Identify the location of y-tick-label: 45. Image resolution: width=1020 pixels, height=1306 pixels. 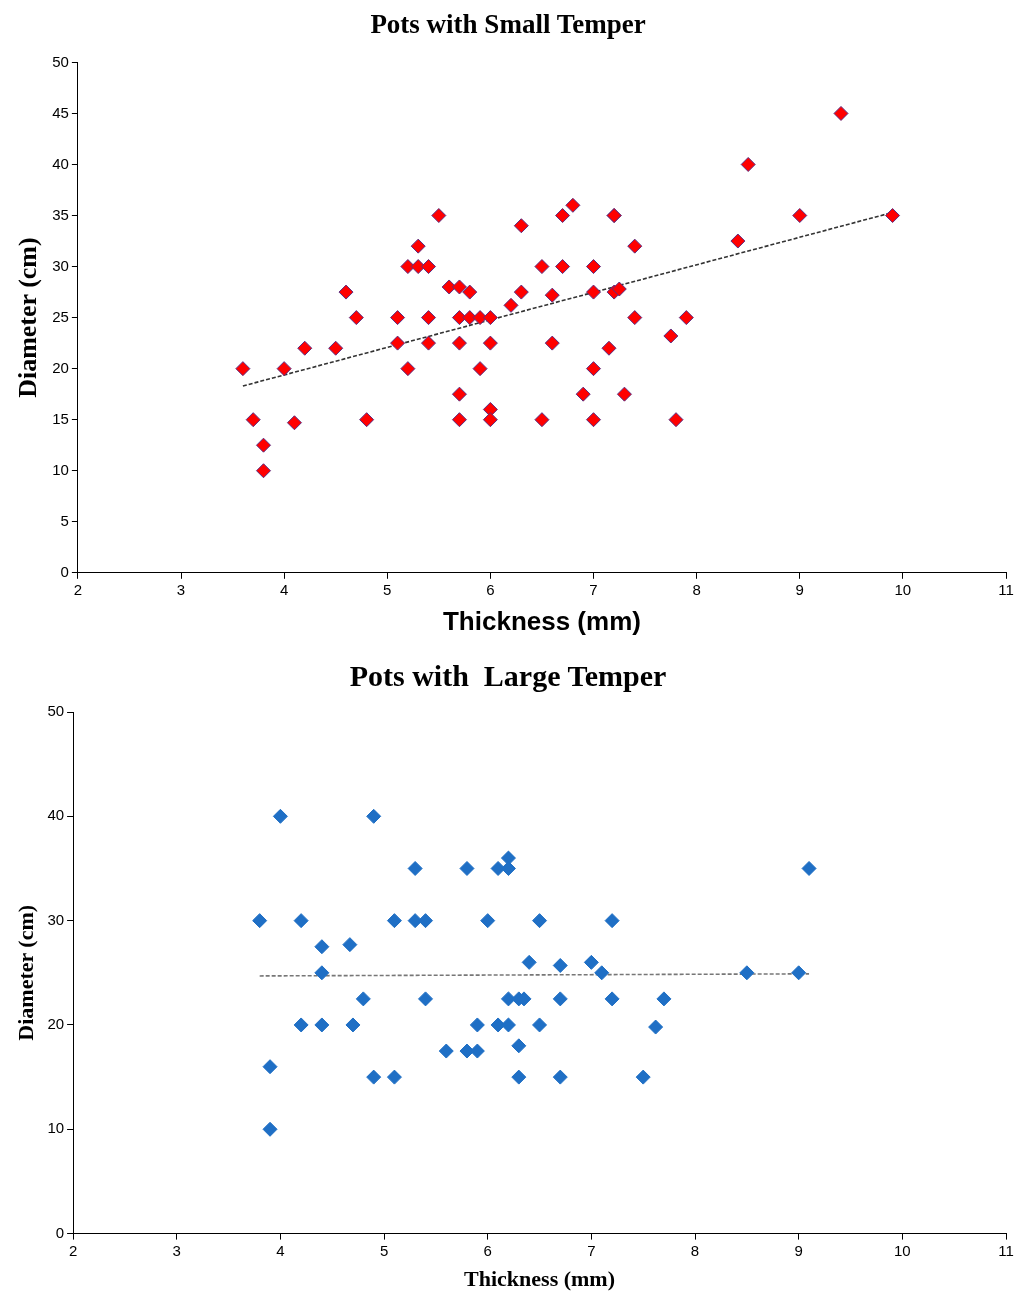
(60, 112).